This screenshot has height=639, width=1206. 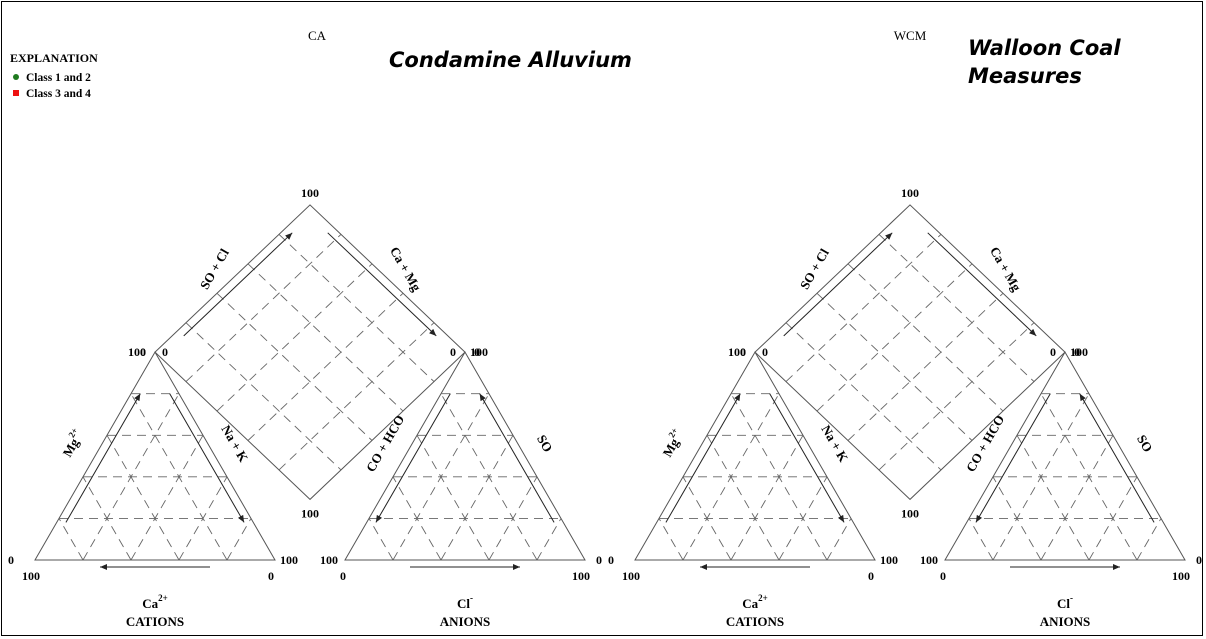 I want to click on tick-cation-bottom-right-axis: 0, so click(x=871, y=576).